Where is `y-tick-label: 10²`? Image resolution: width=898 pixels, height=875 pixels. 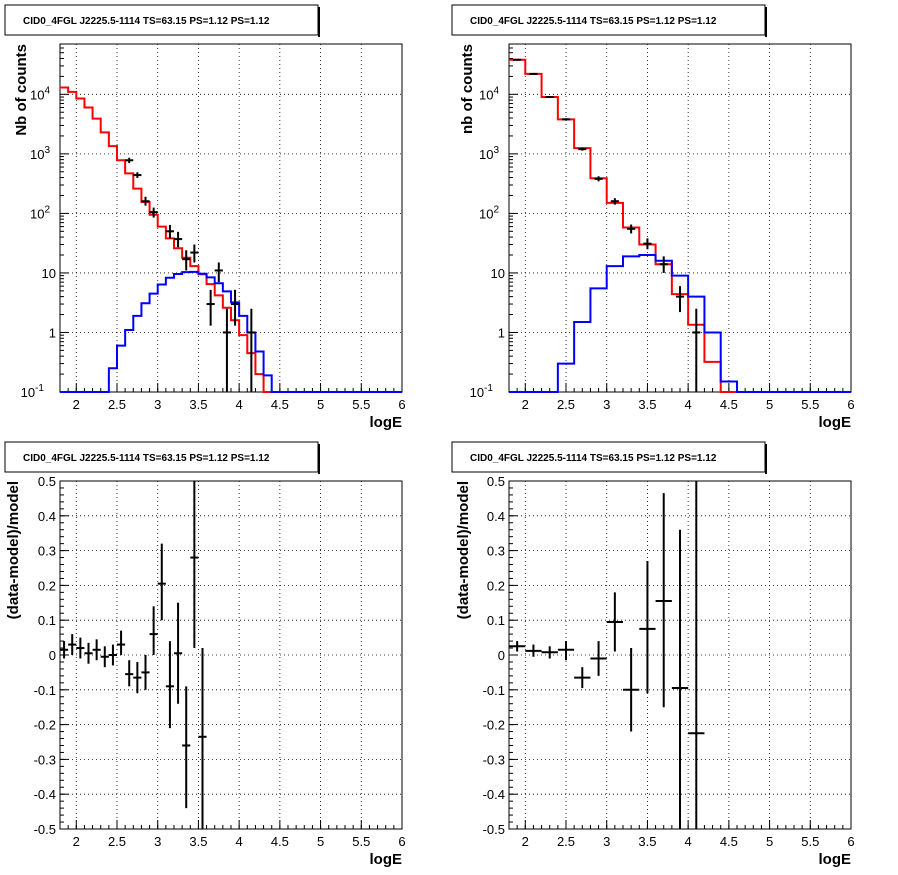 y-tick-label: 10² is located at coordinates (40, 212).